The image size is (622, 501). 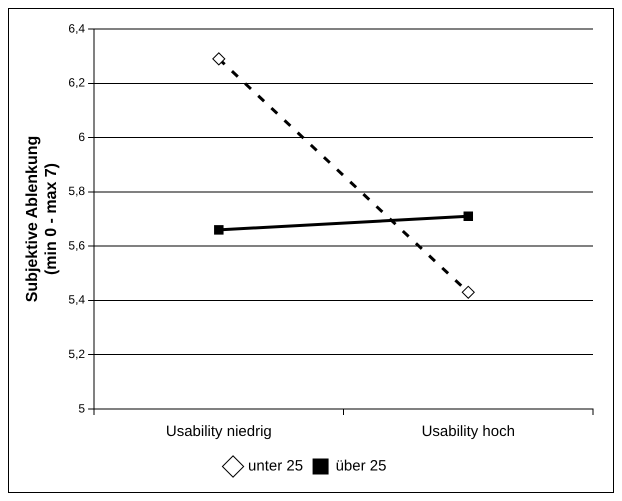 What do you see at coordinates (42, 219) in the screenshot?
I see `y-axis-title: Subjektive Ablenkung (min 0 - max 7)` at bounding box center [42, 219].